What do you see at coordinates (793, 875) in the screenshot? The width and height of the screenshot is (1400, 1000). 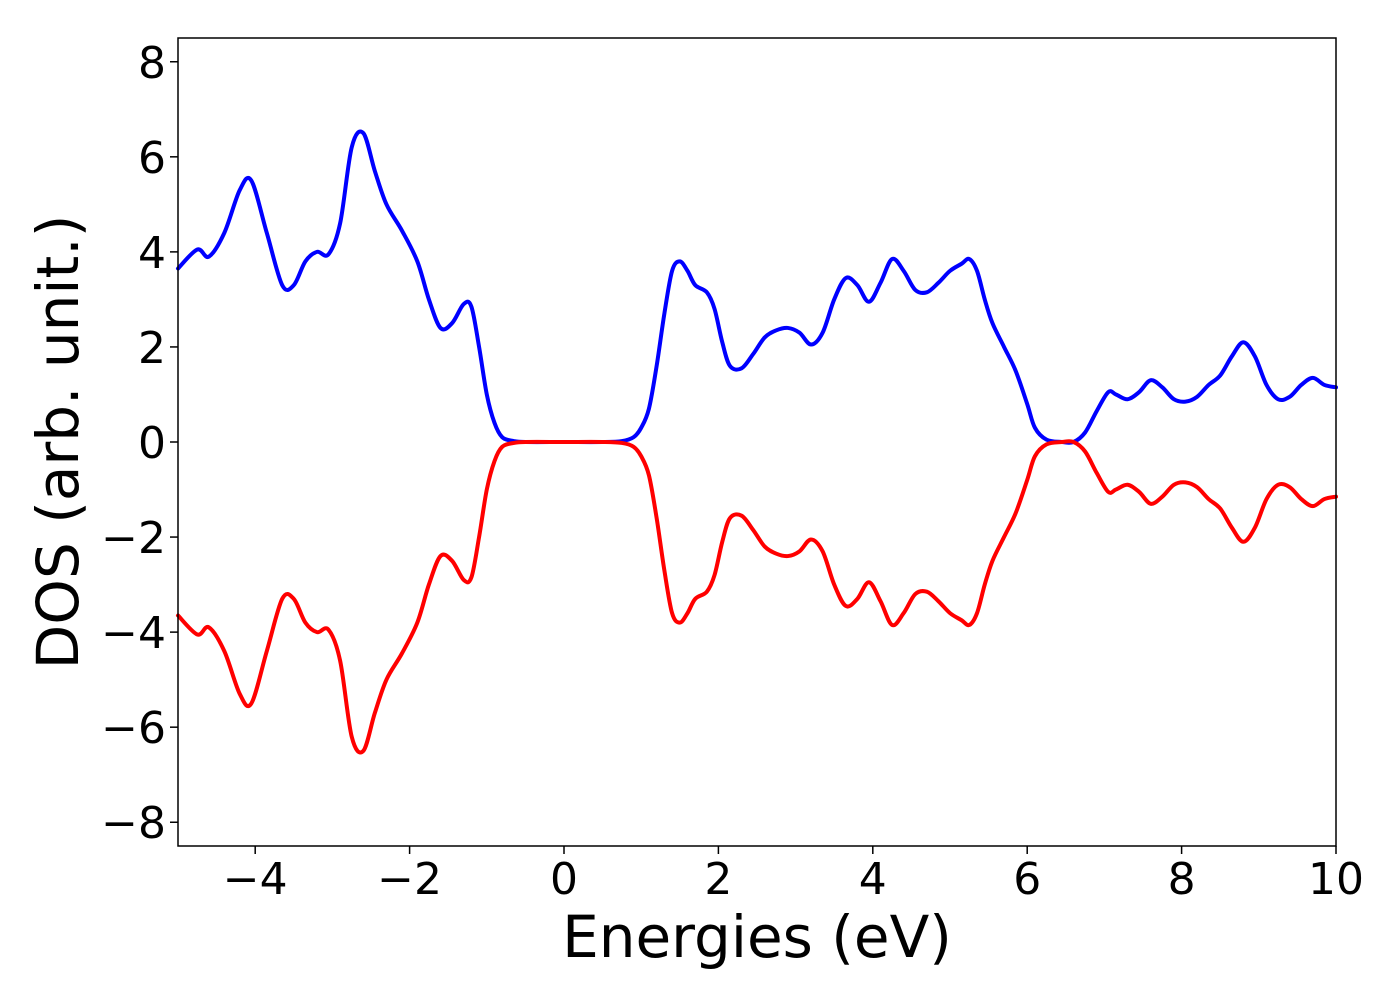 I see `x-axis-ticks: −4 −2 0 2 4 6 8 10` at bounding box center [793, 875].